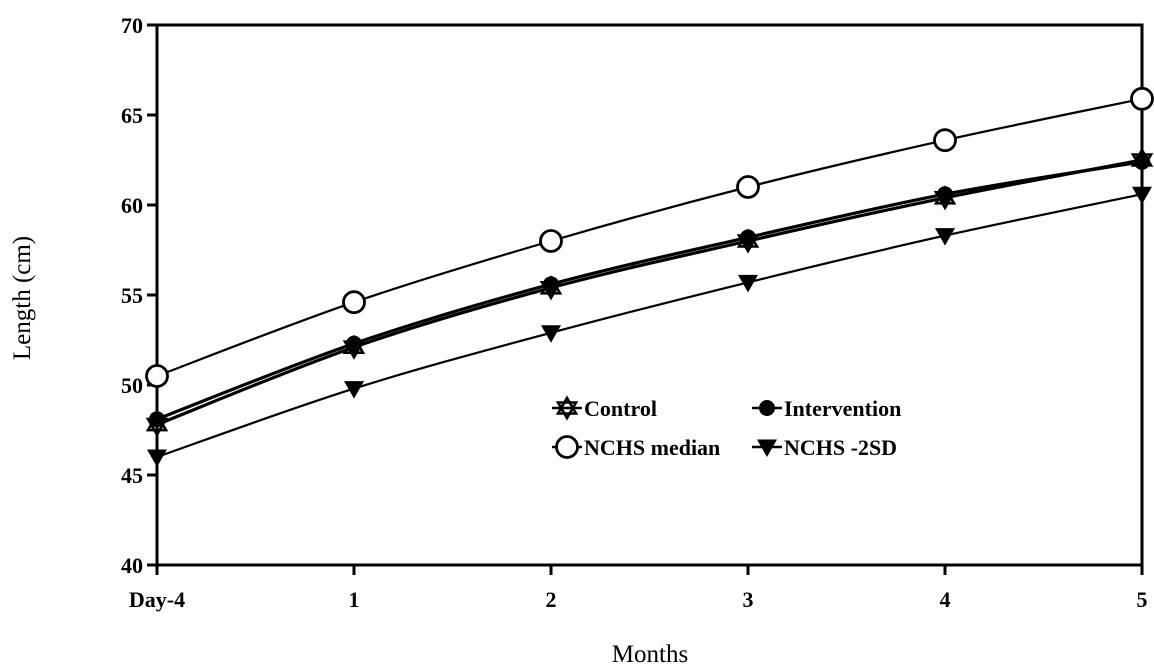 The height and width of the screenshot is (672, 1154). Describe the element at coordinates (157, 599) in the screenshot. I see `x-tick-label: Day-4` at that location.